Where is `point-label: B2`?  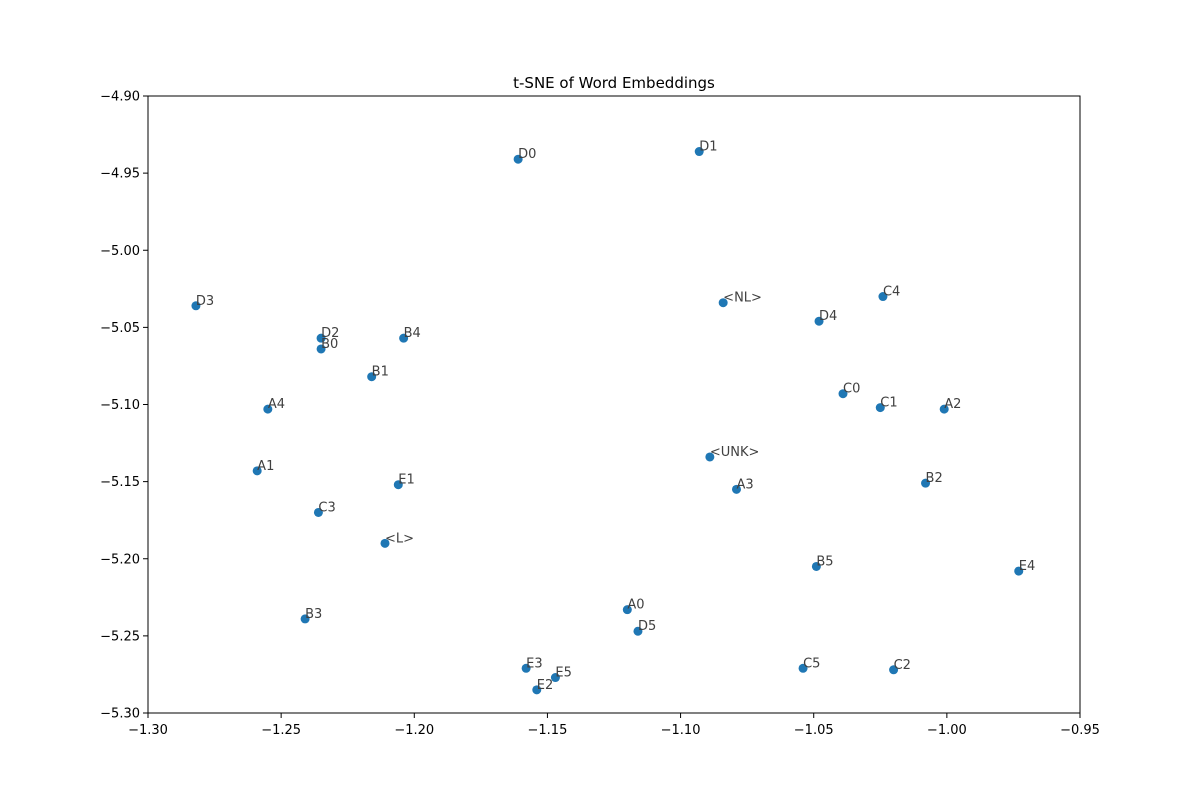
point-label: B2 is located at coordinates (934, 478).